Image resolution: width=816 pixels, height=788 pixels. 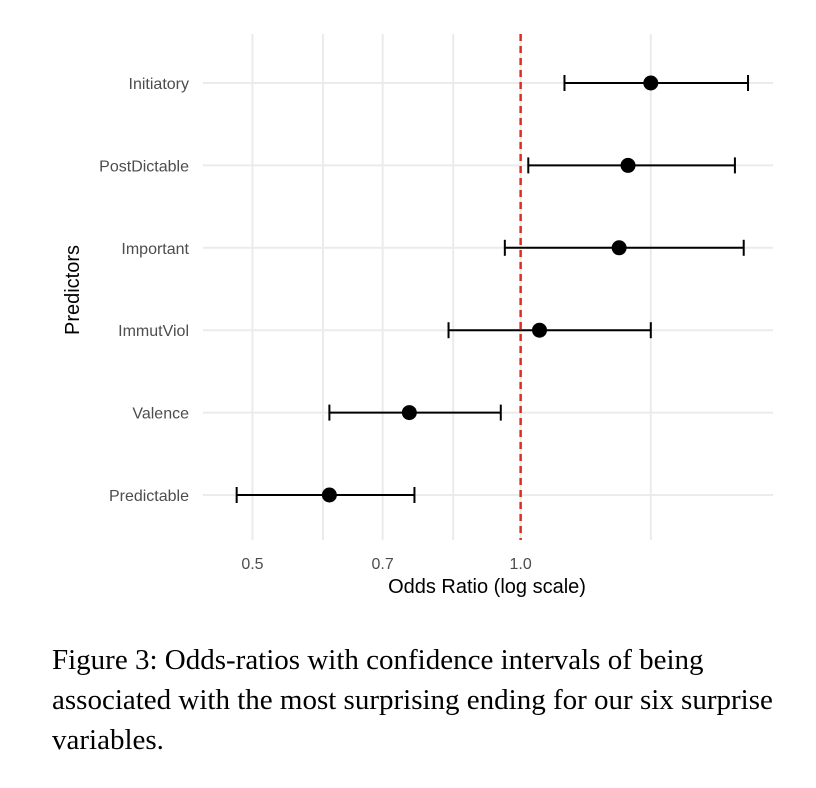 What do you see at coordinates (628, 165) in the screenshot?
I see `estimate-point-postdictable` at bounding box center [628, 165].